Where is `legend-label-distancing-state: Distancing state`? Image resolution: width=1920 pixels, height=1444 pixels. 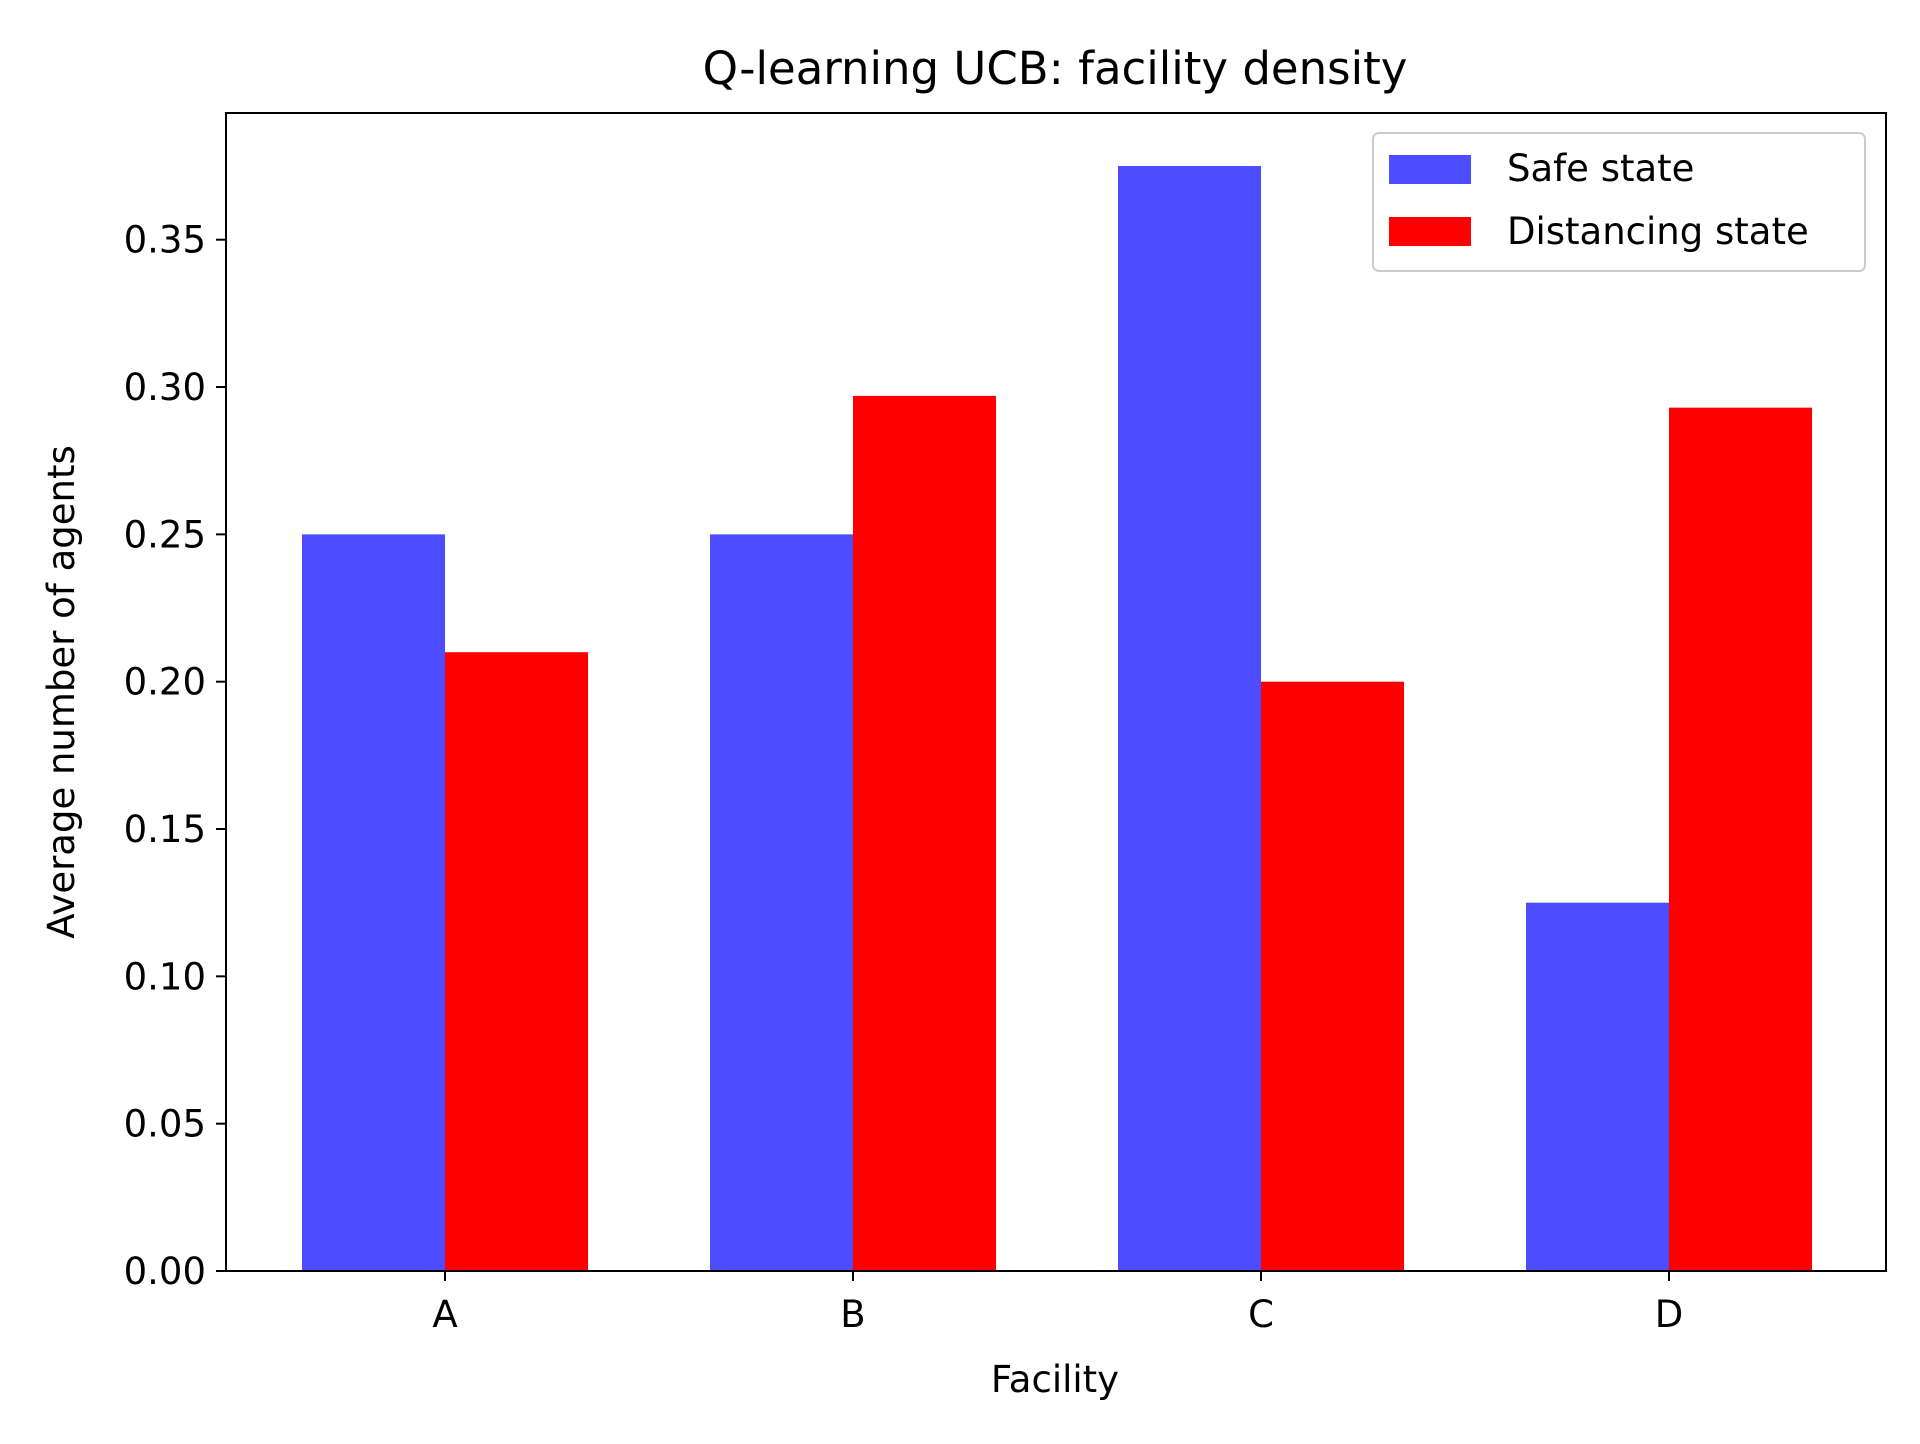
legend-label-distancing-state: Distancing state is located at coordinates (1658, 231).